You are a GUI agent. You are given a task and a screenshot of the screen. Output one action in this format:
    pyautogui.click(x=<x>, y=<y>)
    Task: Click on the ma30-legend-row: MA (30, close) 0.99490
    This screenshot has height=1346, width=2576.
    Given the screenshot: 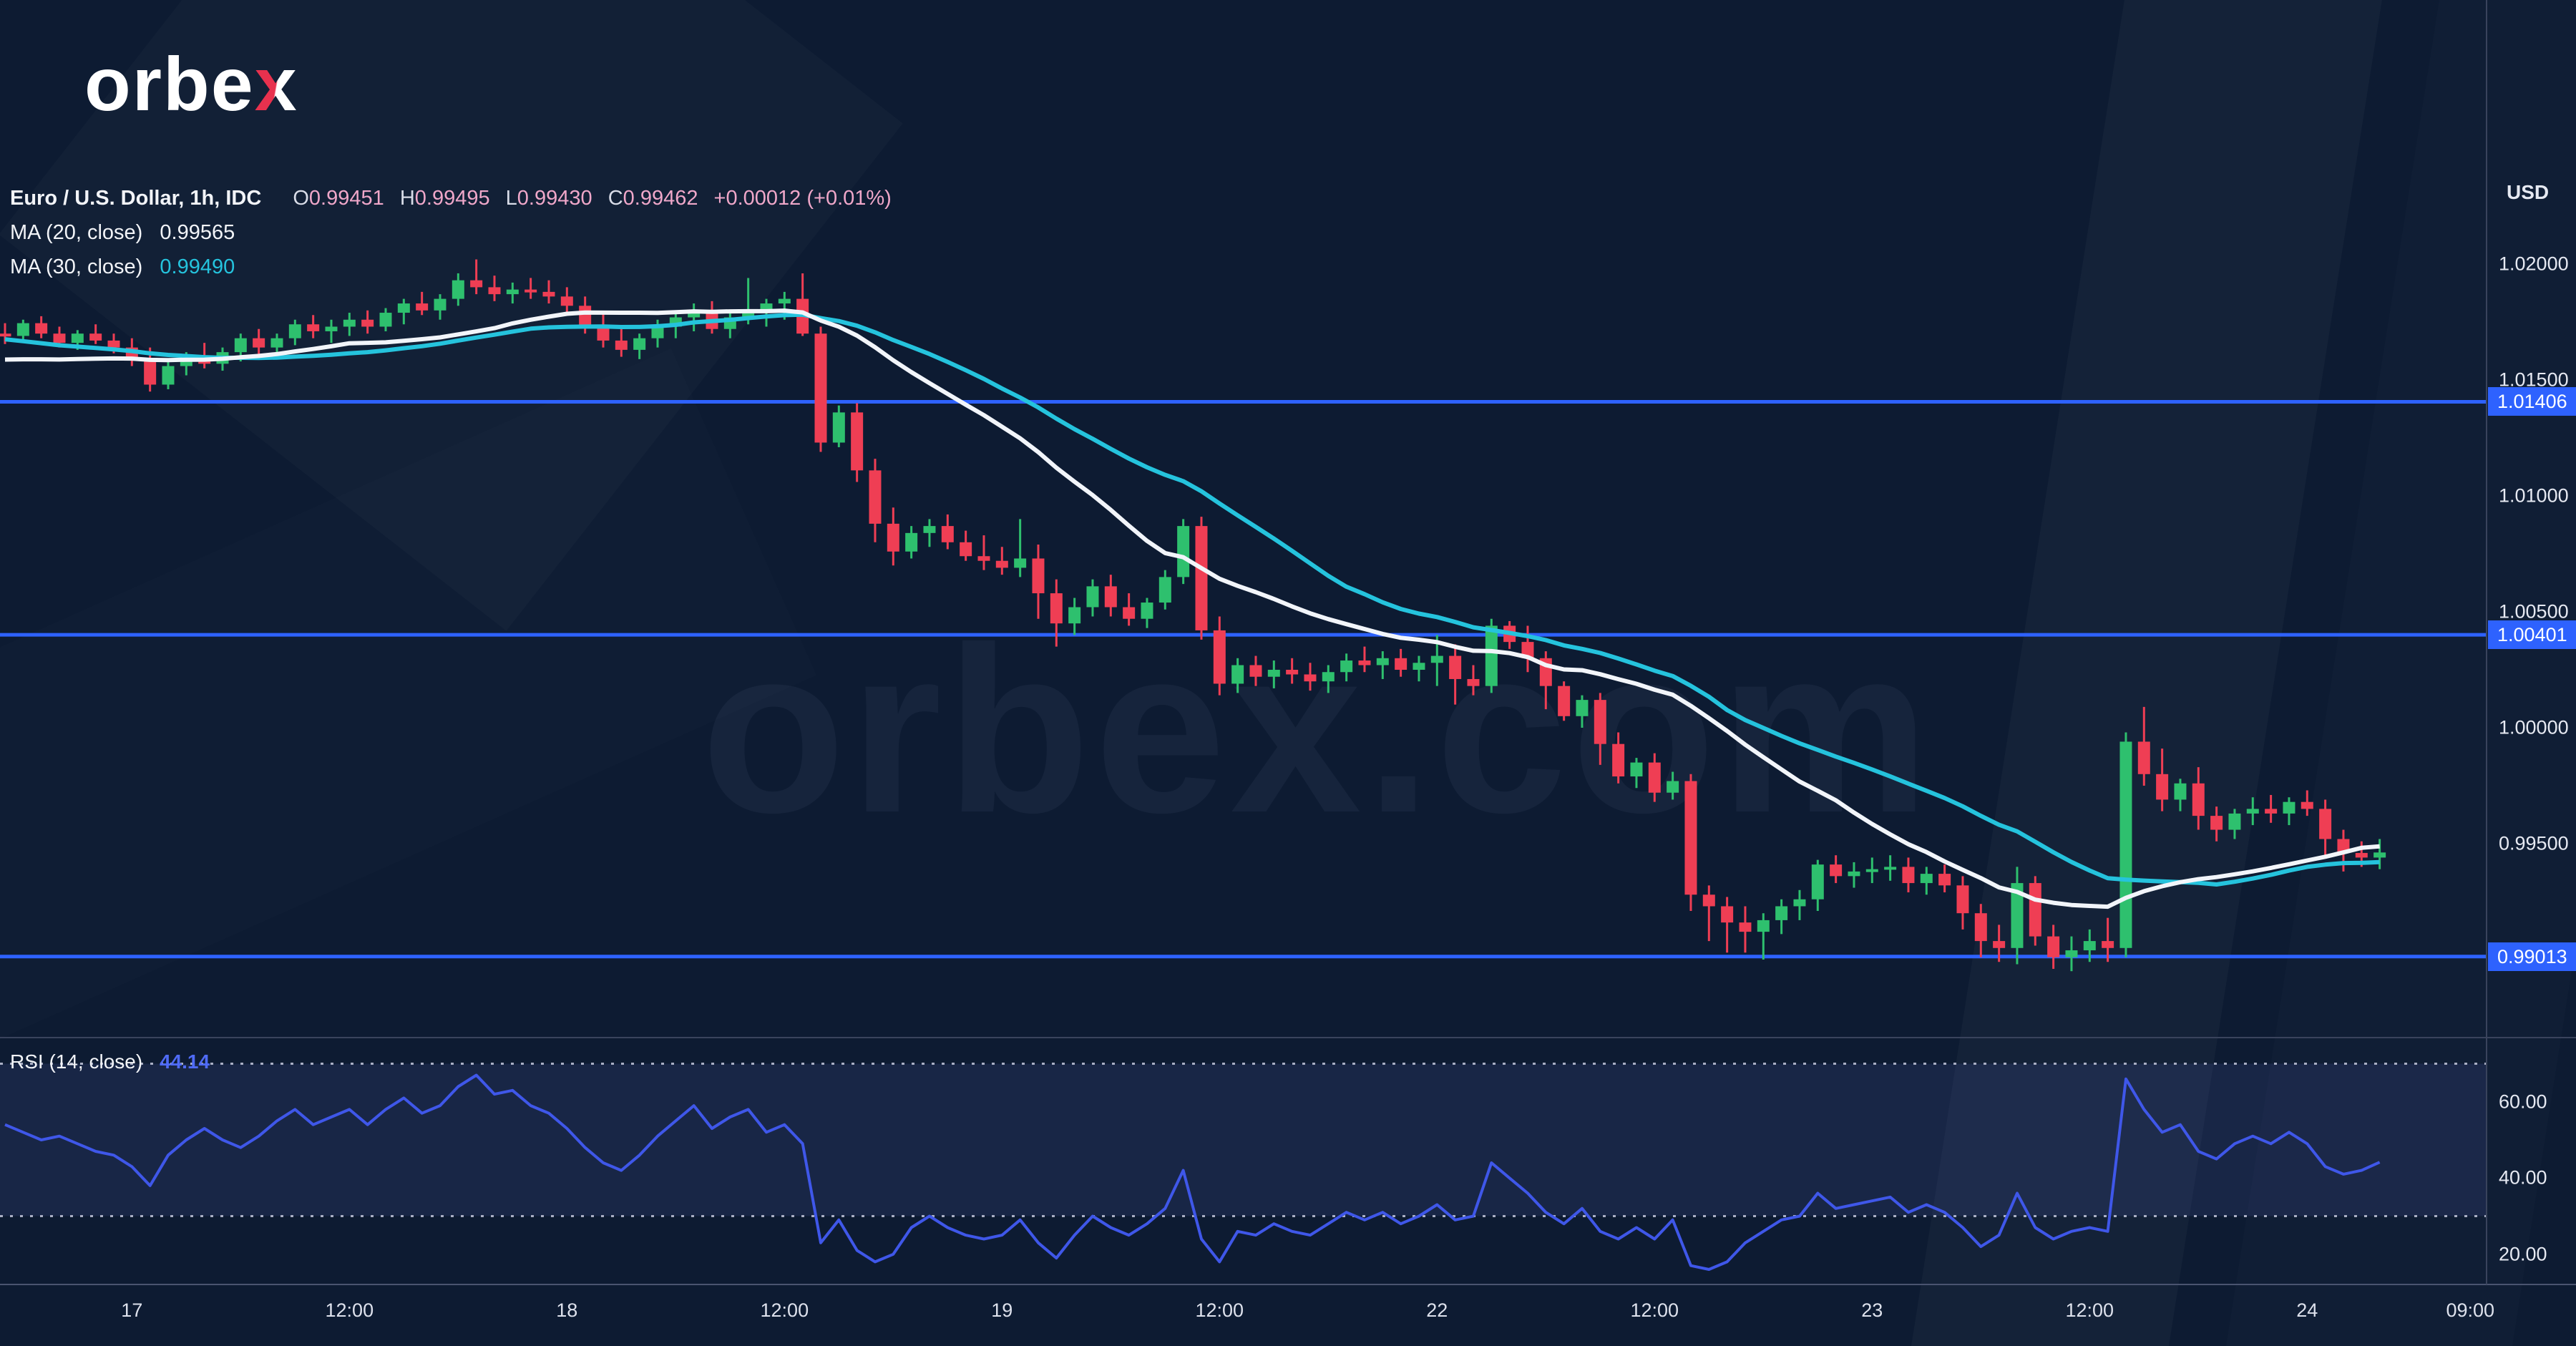 What is the action you would take?
    pyautogui.click(x=451, y=267)
    